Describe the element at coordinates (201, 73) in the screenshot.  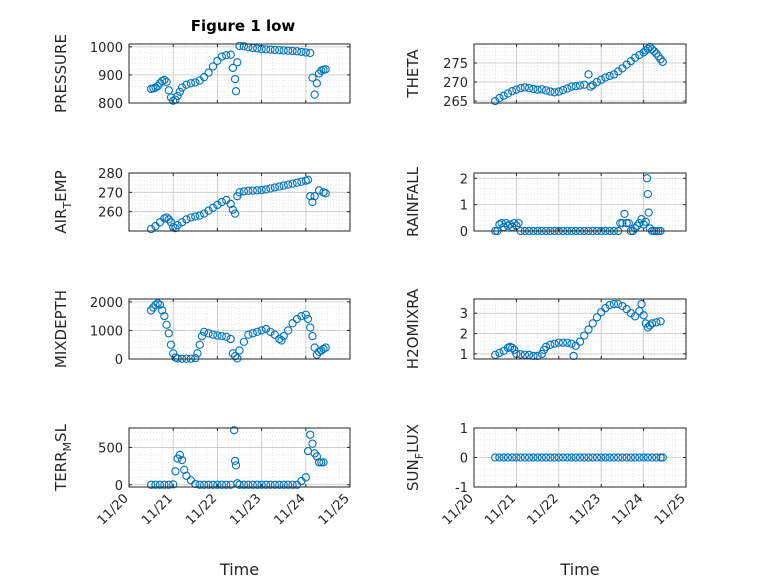
I see `subplot-pressure: 800 900 1000 PRESSURE` at that location.